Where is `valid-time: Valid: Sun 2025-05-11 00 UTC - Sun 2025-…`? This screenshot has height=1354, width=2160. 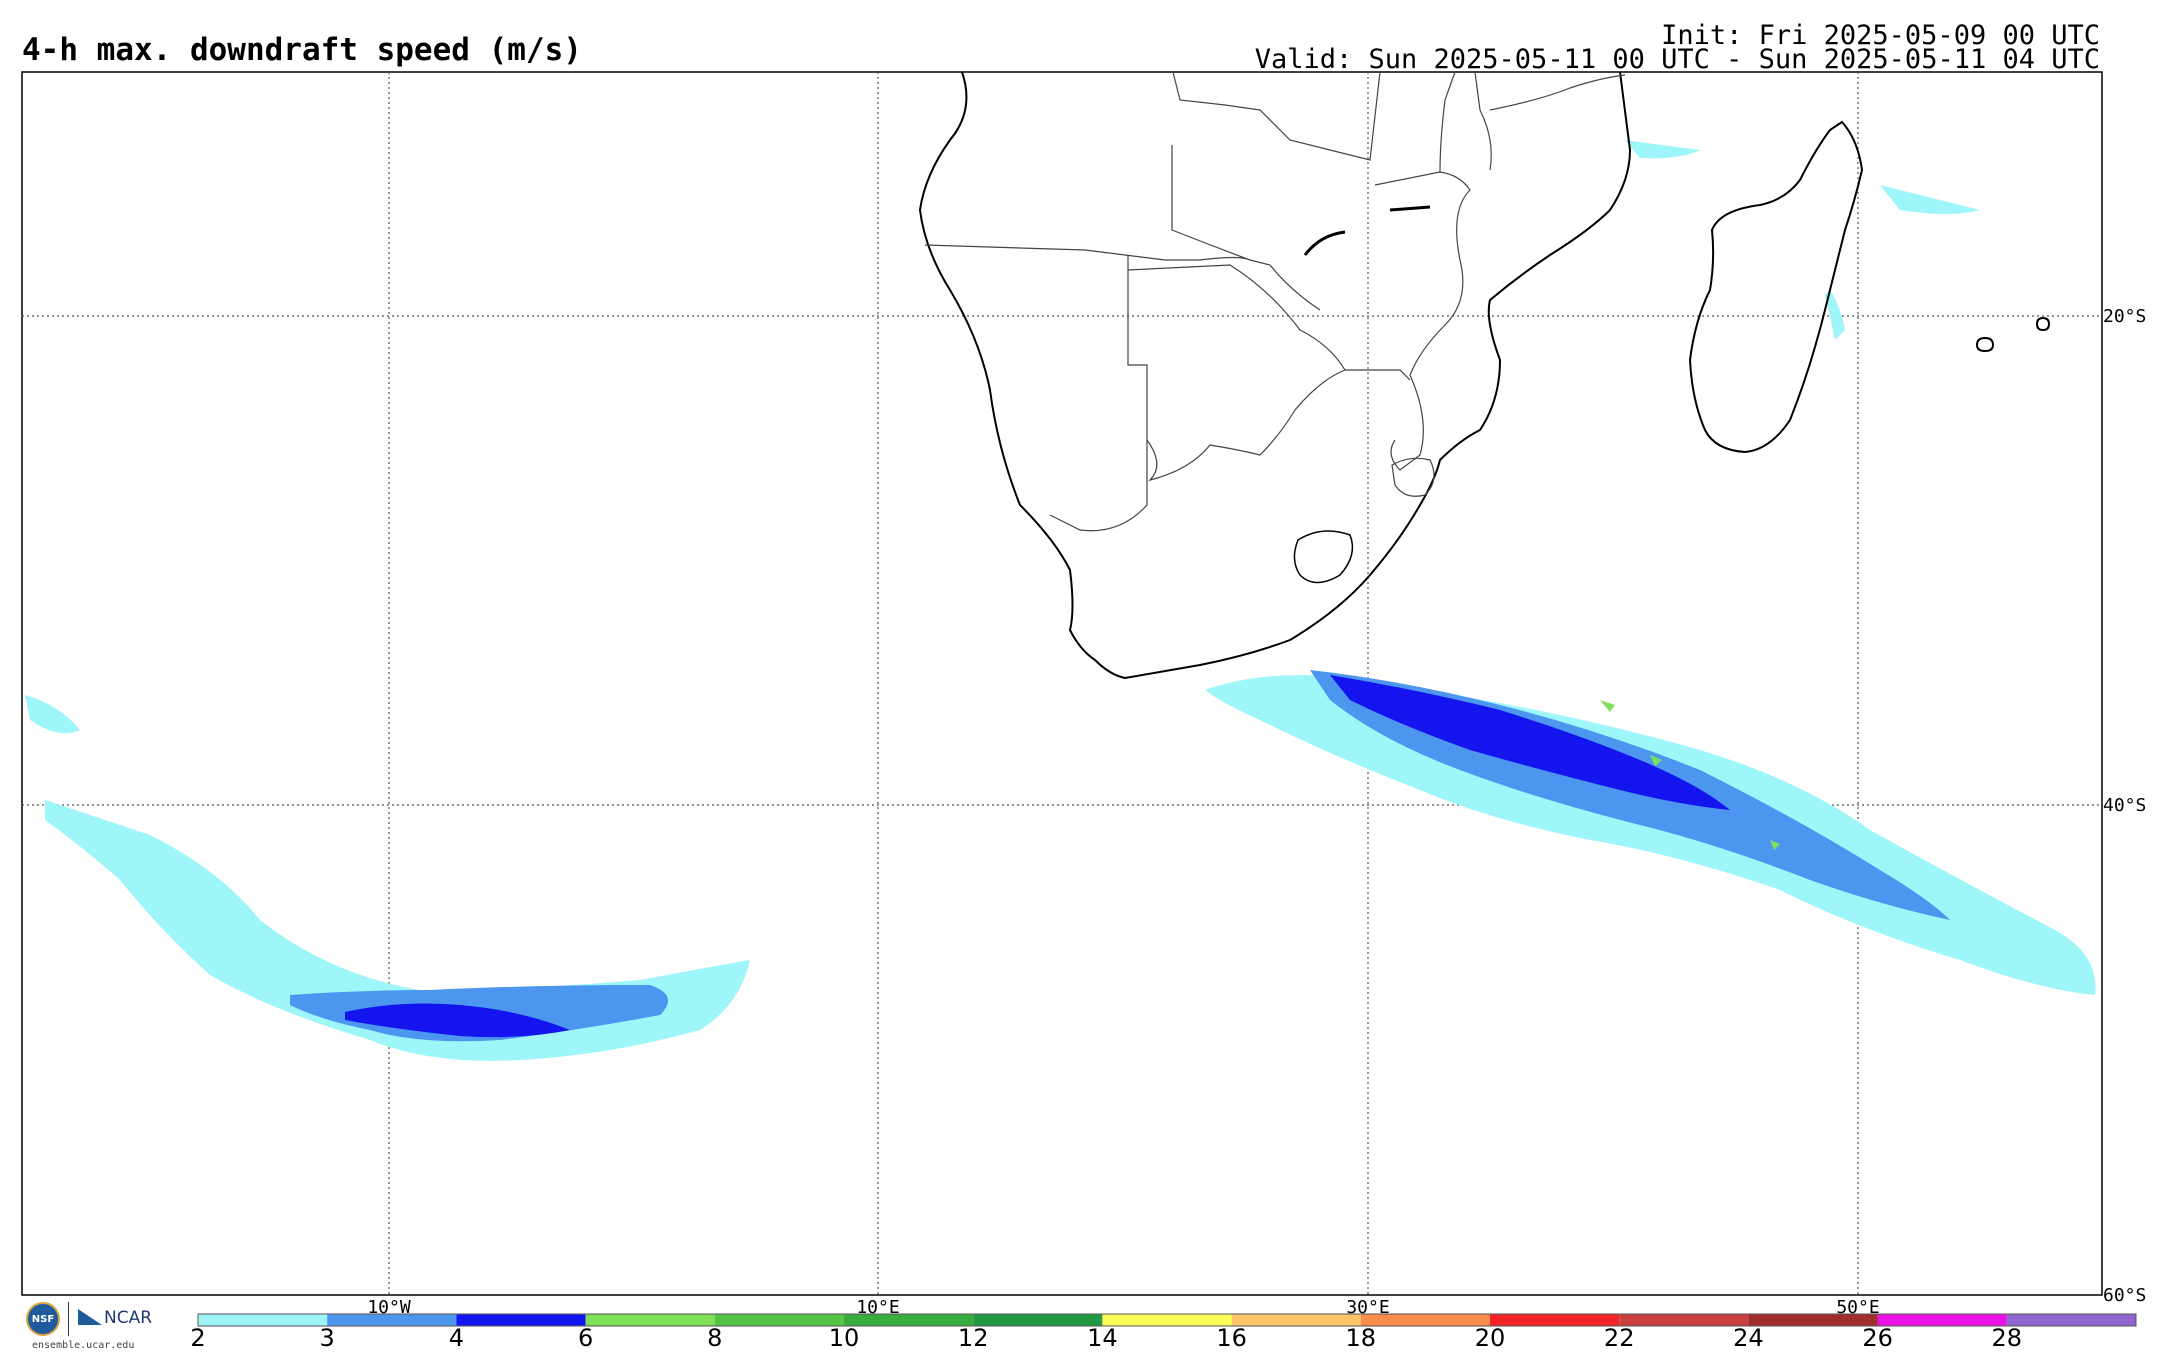 valid-time: Valid: Sun 2025-05-11 00 UTC - Sun 2025-… is located at coordinates (1677, 59).